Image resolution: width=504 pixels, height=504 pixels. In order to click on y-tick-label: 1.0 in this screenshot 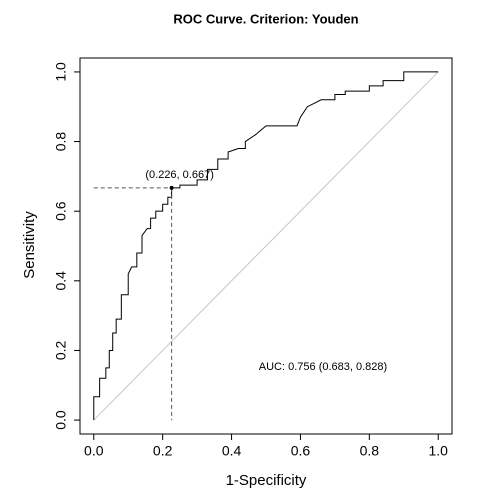, I will do `click(61, 72)`.